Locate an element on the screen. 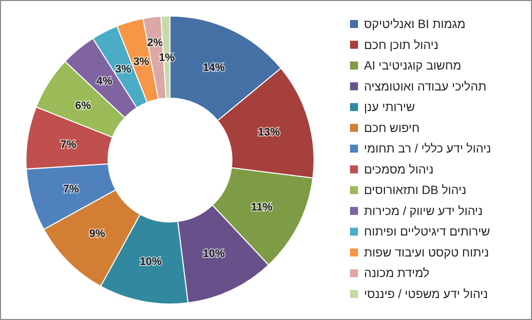  legend-label: מחשוב קוגניטיבי AI is located at coordinates (413, 65).